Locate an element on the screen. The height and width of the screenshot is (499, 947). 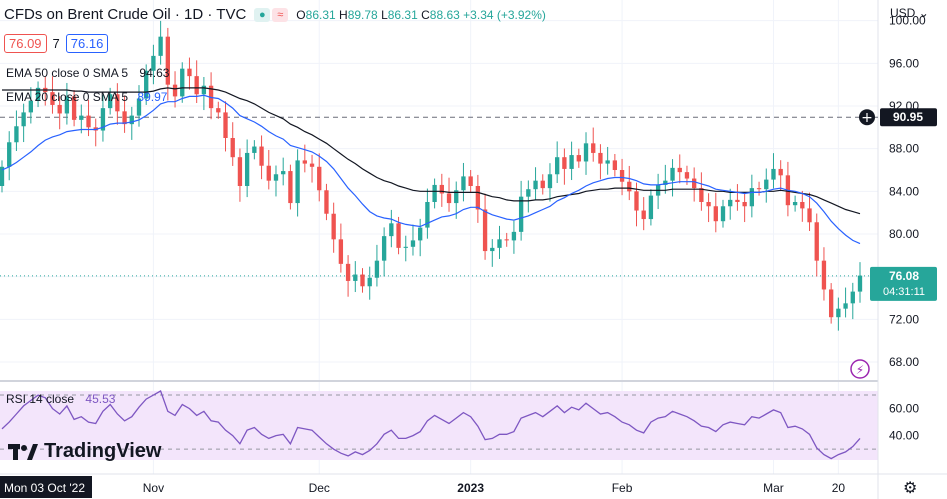
time-tick-label: Mar is located at coordinates (773, 488).